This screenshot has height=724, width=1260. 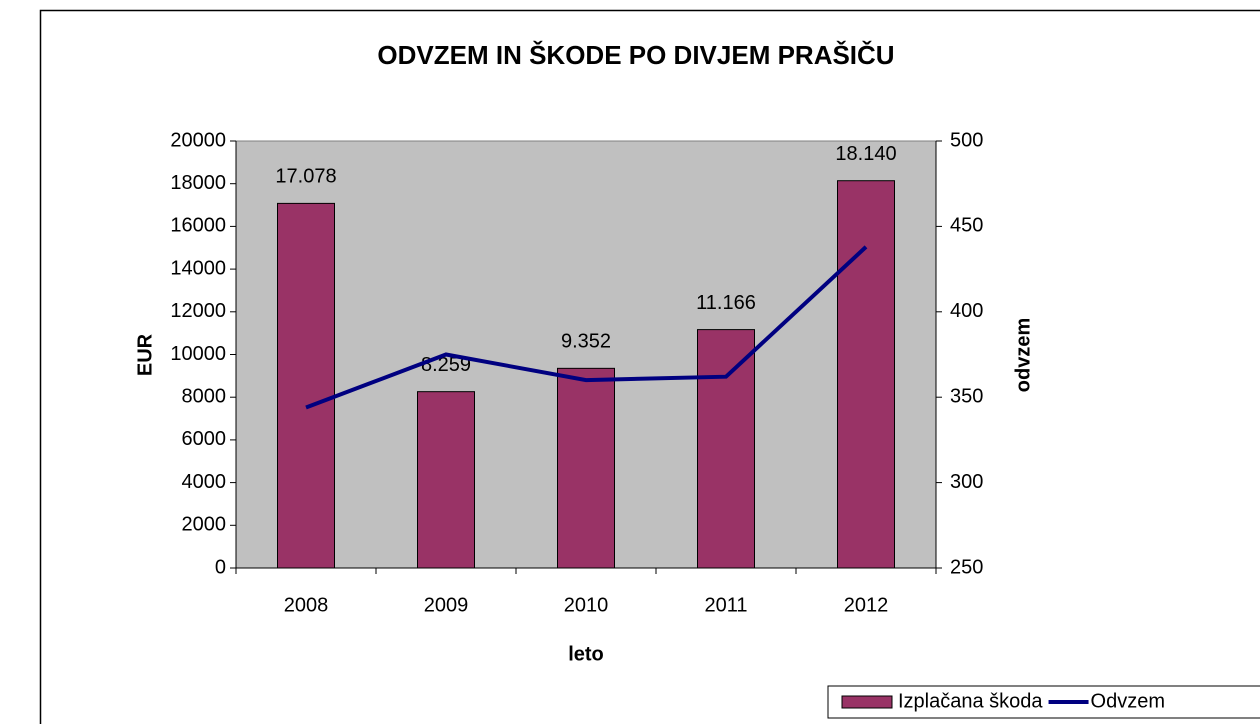 What do you see at coordinates (204, 396) in the screenshot?
I see `y-tick-label: 8000` at bounding box center [204, 396].